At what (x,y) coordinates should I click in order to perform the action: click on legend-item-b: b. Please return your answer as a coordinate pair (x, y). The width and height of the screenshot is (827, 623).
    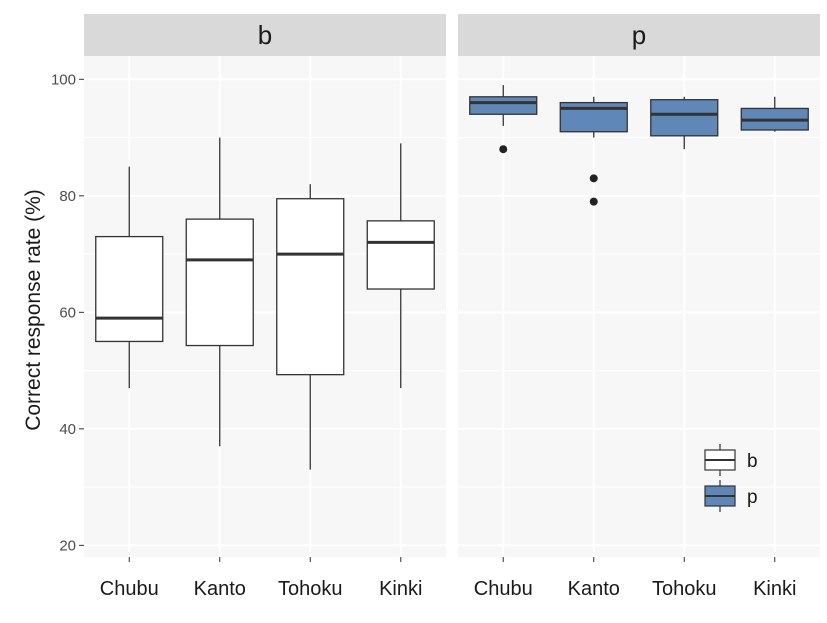
    Looking at the image, I should click on (731, 460).